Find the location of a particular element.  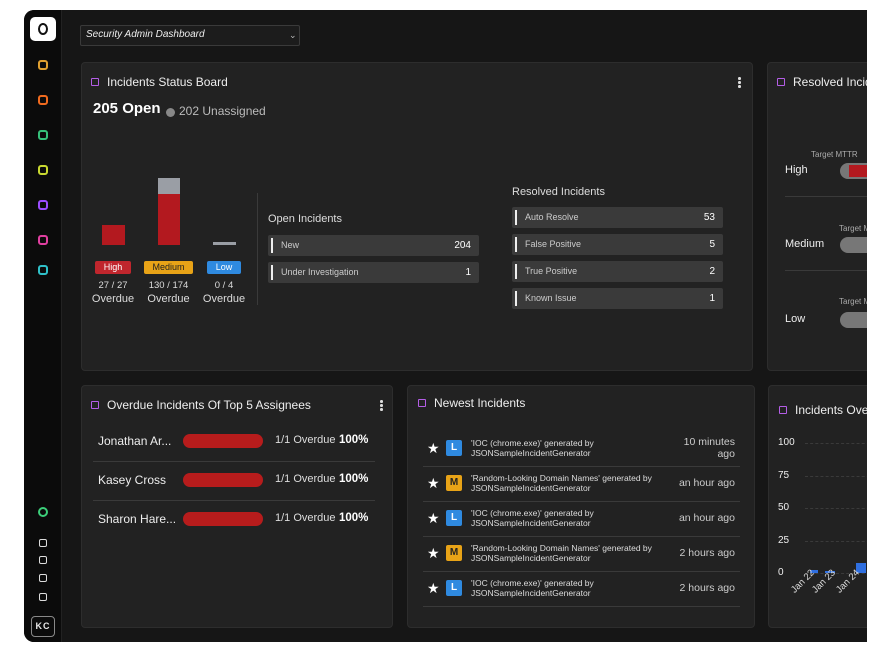

card-title: Newest Incidents is located at coordinates (480, 402).